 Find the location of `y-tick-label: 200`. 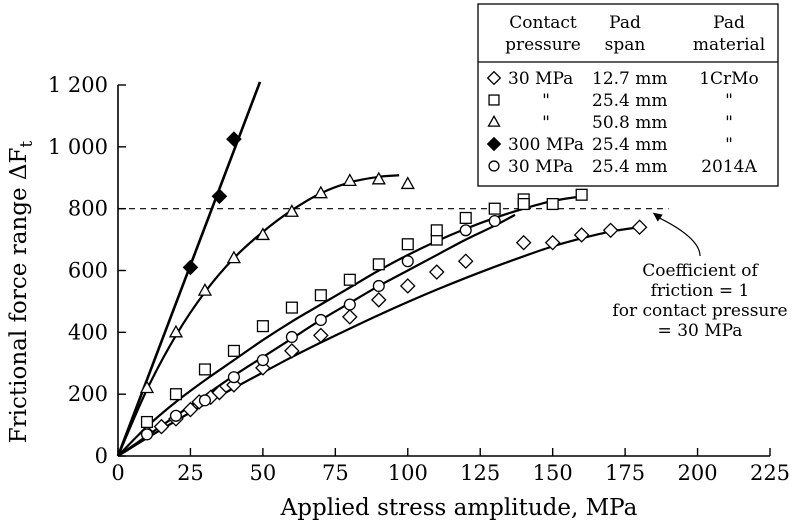

y-tick-label: 200 is located at coordinates (88, 394).